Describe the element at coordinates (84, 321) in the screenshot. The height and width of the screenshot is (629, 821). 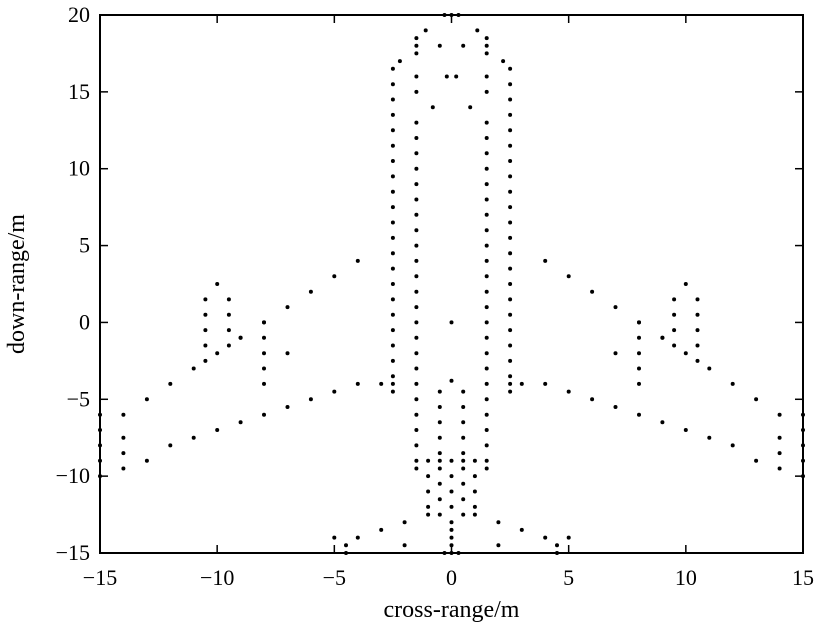
I see `y-tick-label: 0` at that location.